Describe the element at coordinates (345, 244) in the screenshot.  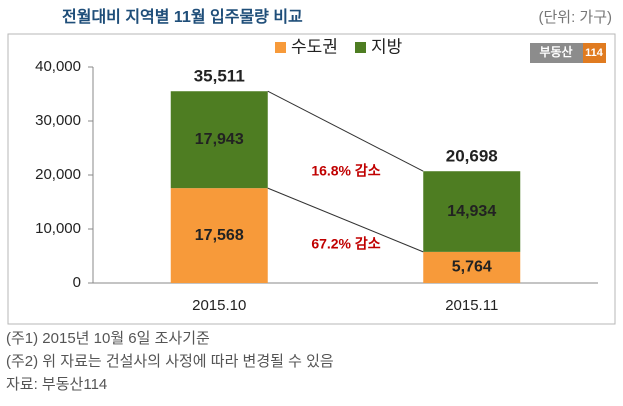
I see `annotation: 67.2% 감소` at that location.